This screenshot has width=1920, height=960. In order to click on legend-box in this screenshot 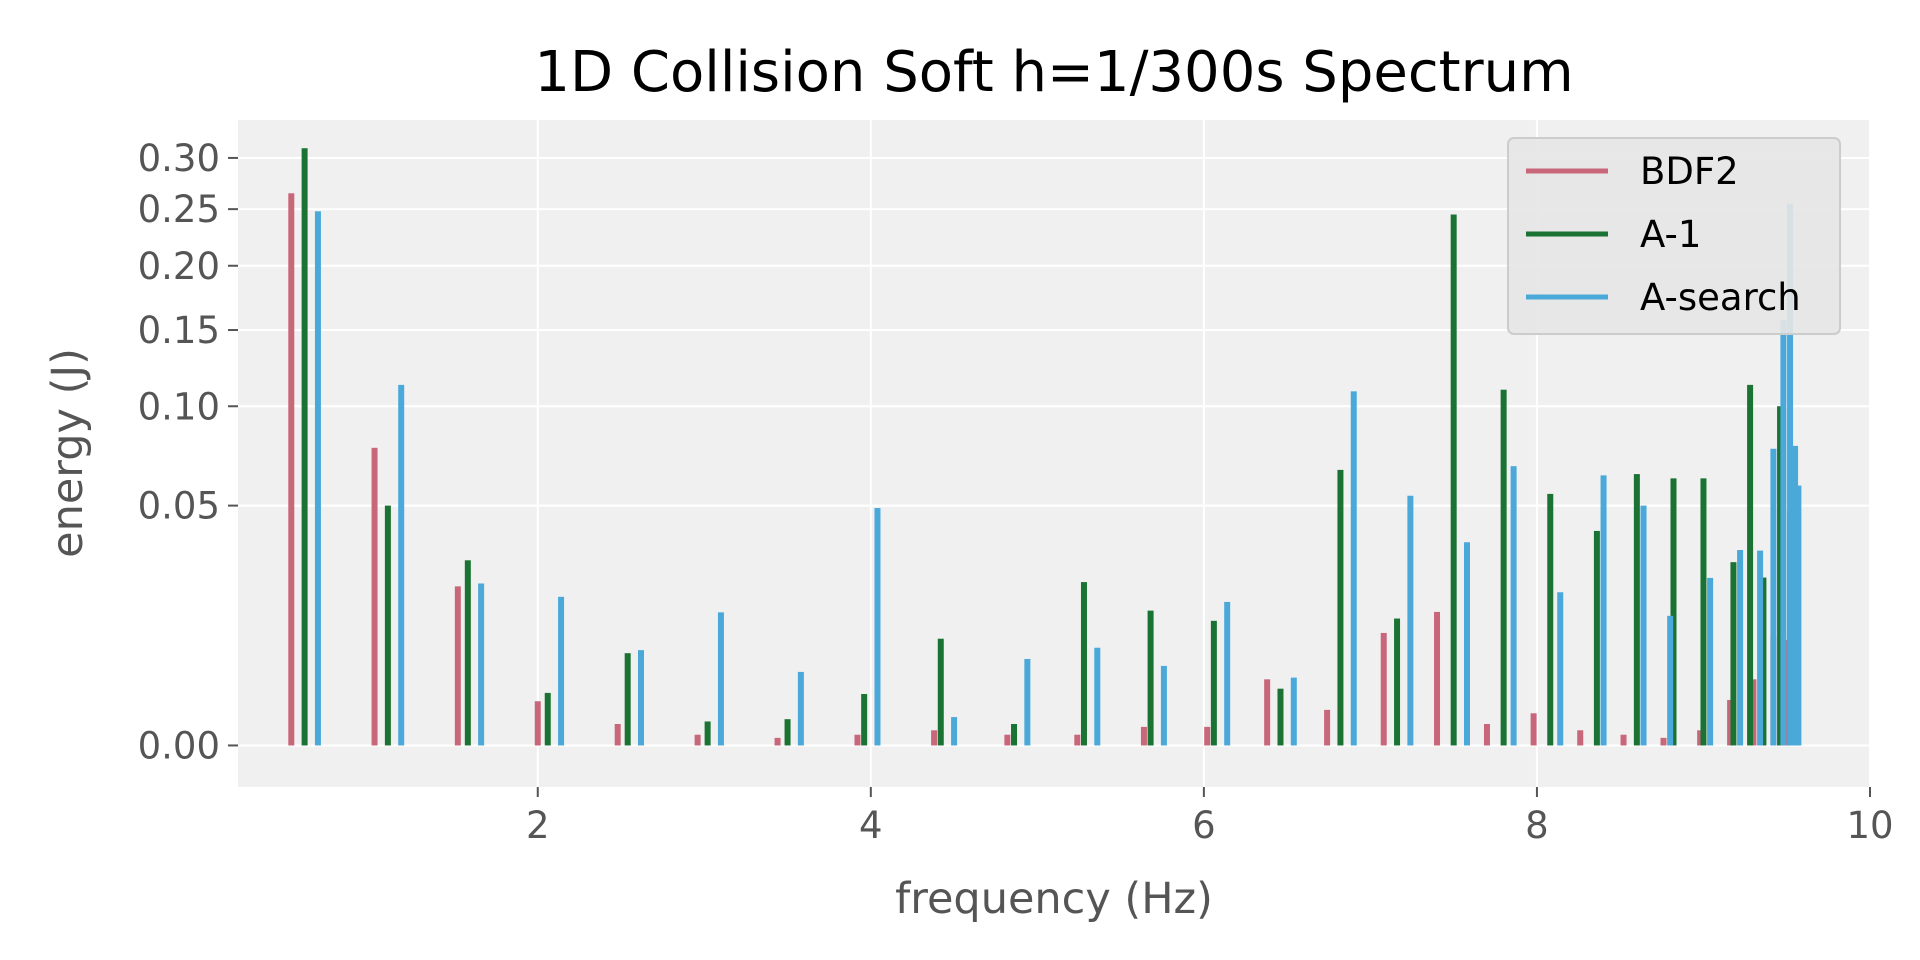, I will do `click(1674, 236)`.